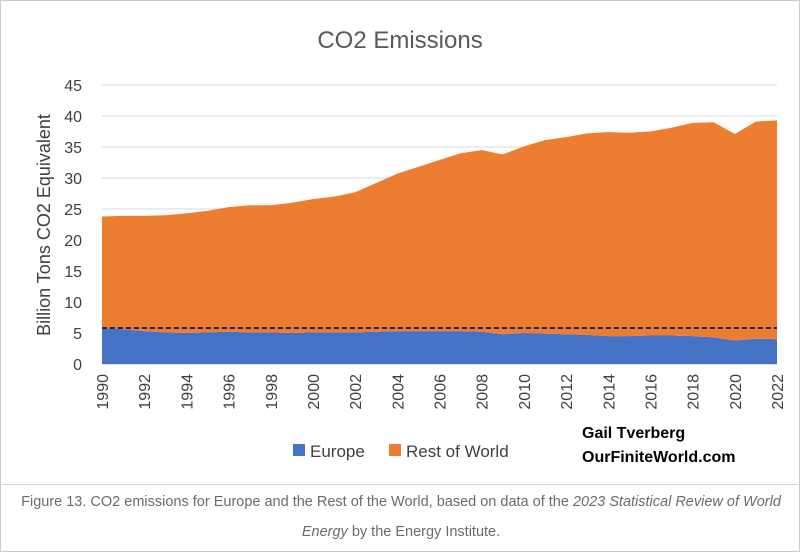 The image size is (800, 552). What do you see at coordinates (73, 148) in the screenshot?
I see `y-tick-label: 35` at bounding box center [73, 148].